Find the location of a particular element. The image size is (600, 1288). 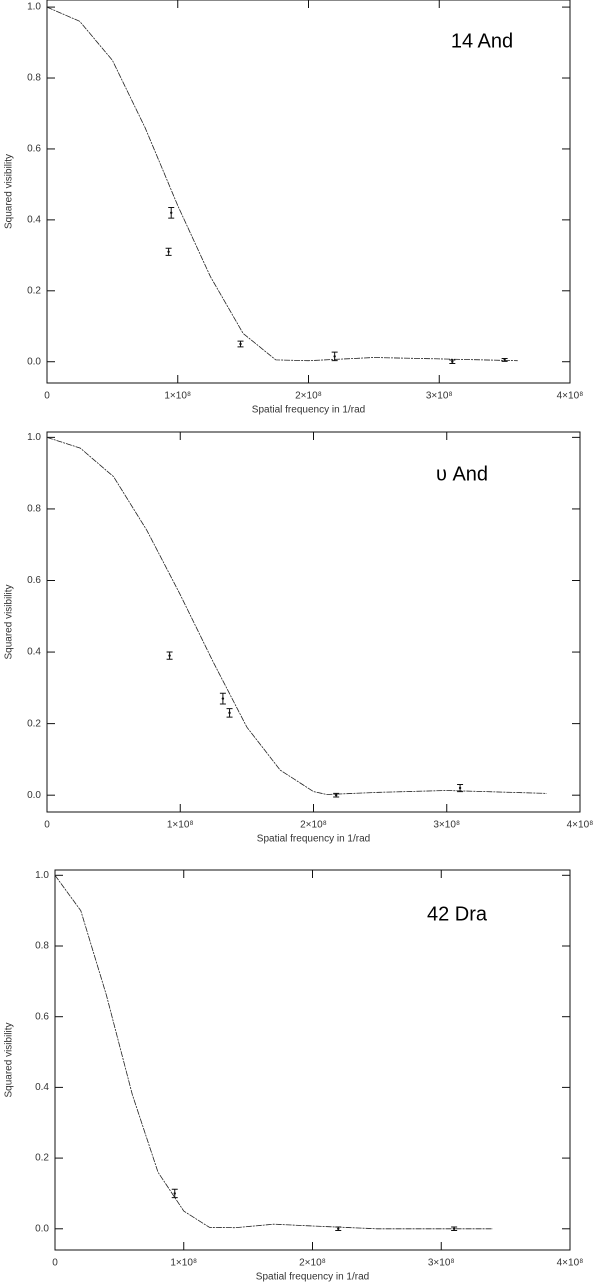

chart-title: υ And is located at coordinates (462, 474).